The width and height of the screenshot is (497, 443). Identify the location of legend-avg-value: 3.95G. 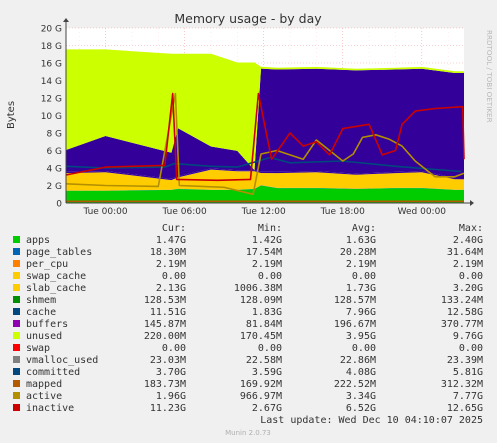
(361, 336).